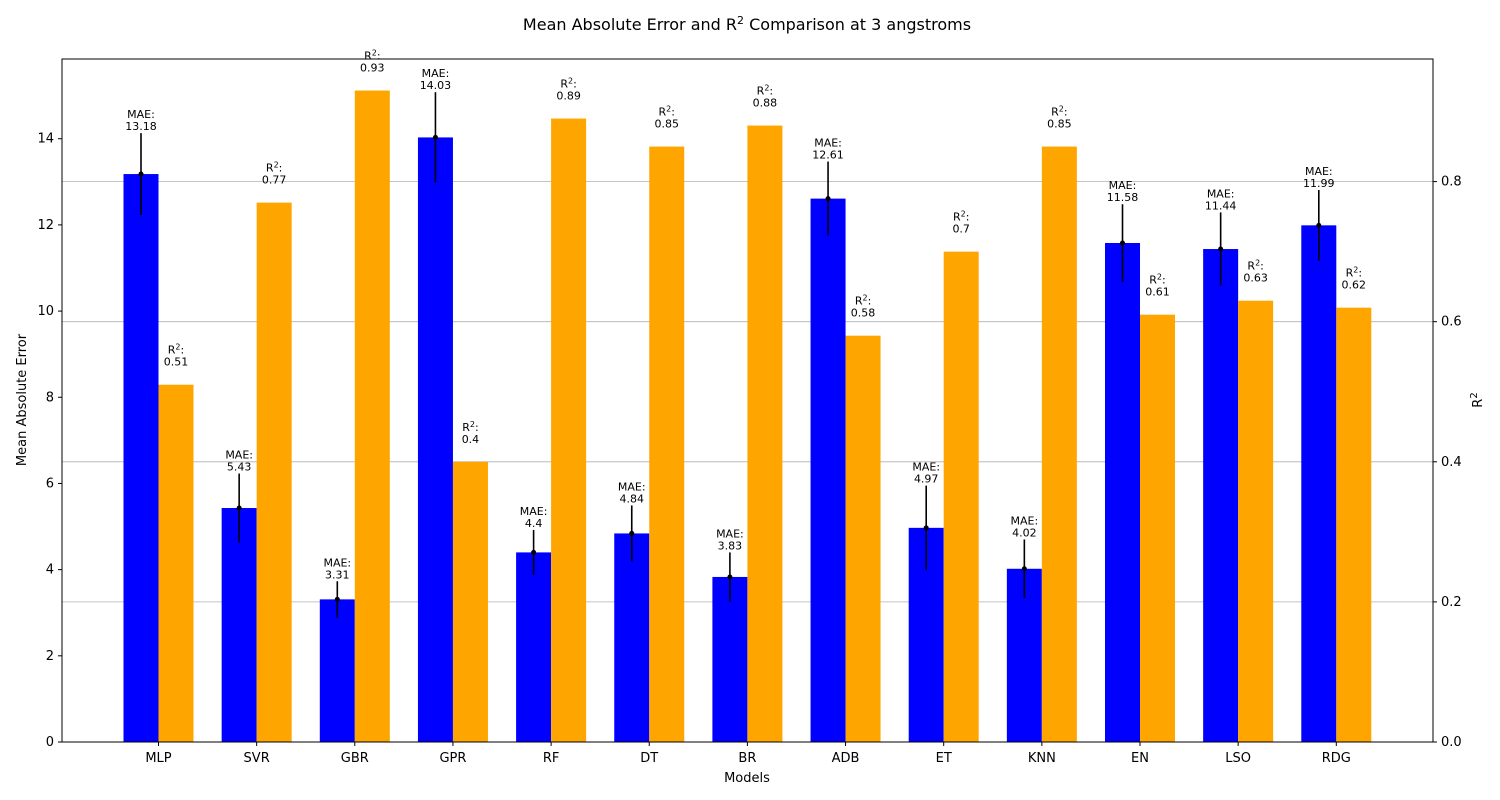  I want to click on right-tick-label: 0.2, so click(1451, 602).